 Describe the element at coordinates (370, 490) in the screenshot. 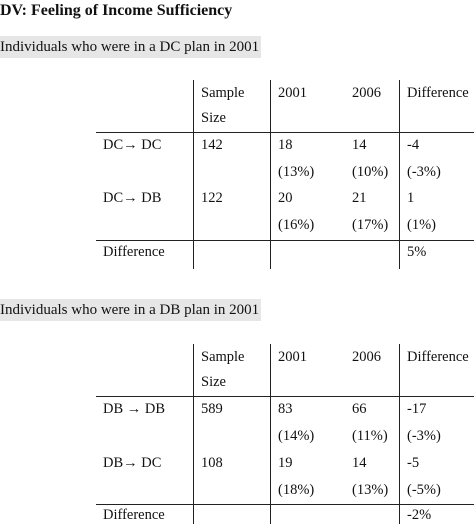

I see `pct-2006: (13%)` at that location.